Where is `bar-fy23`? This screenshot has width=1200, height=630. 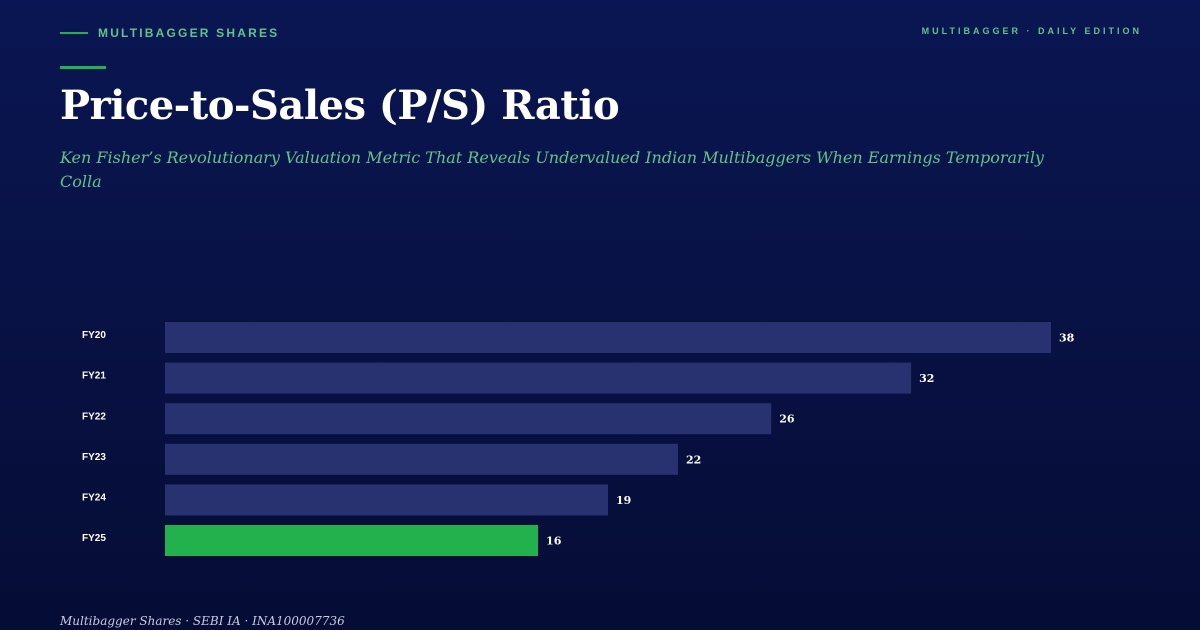
bar-fy23 is located at coordinates (421, 459).